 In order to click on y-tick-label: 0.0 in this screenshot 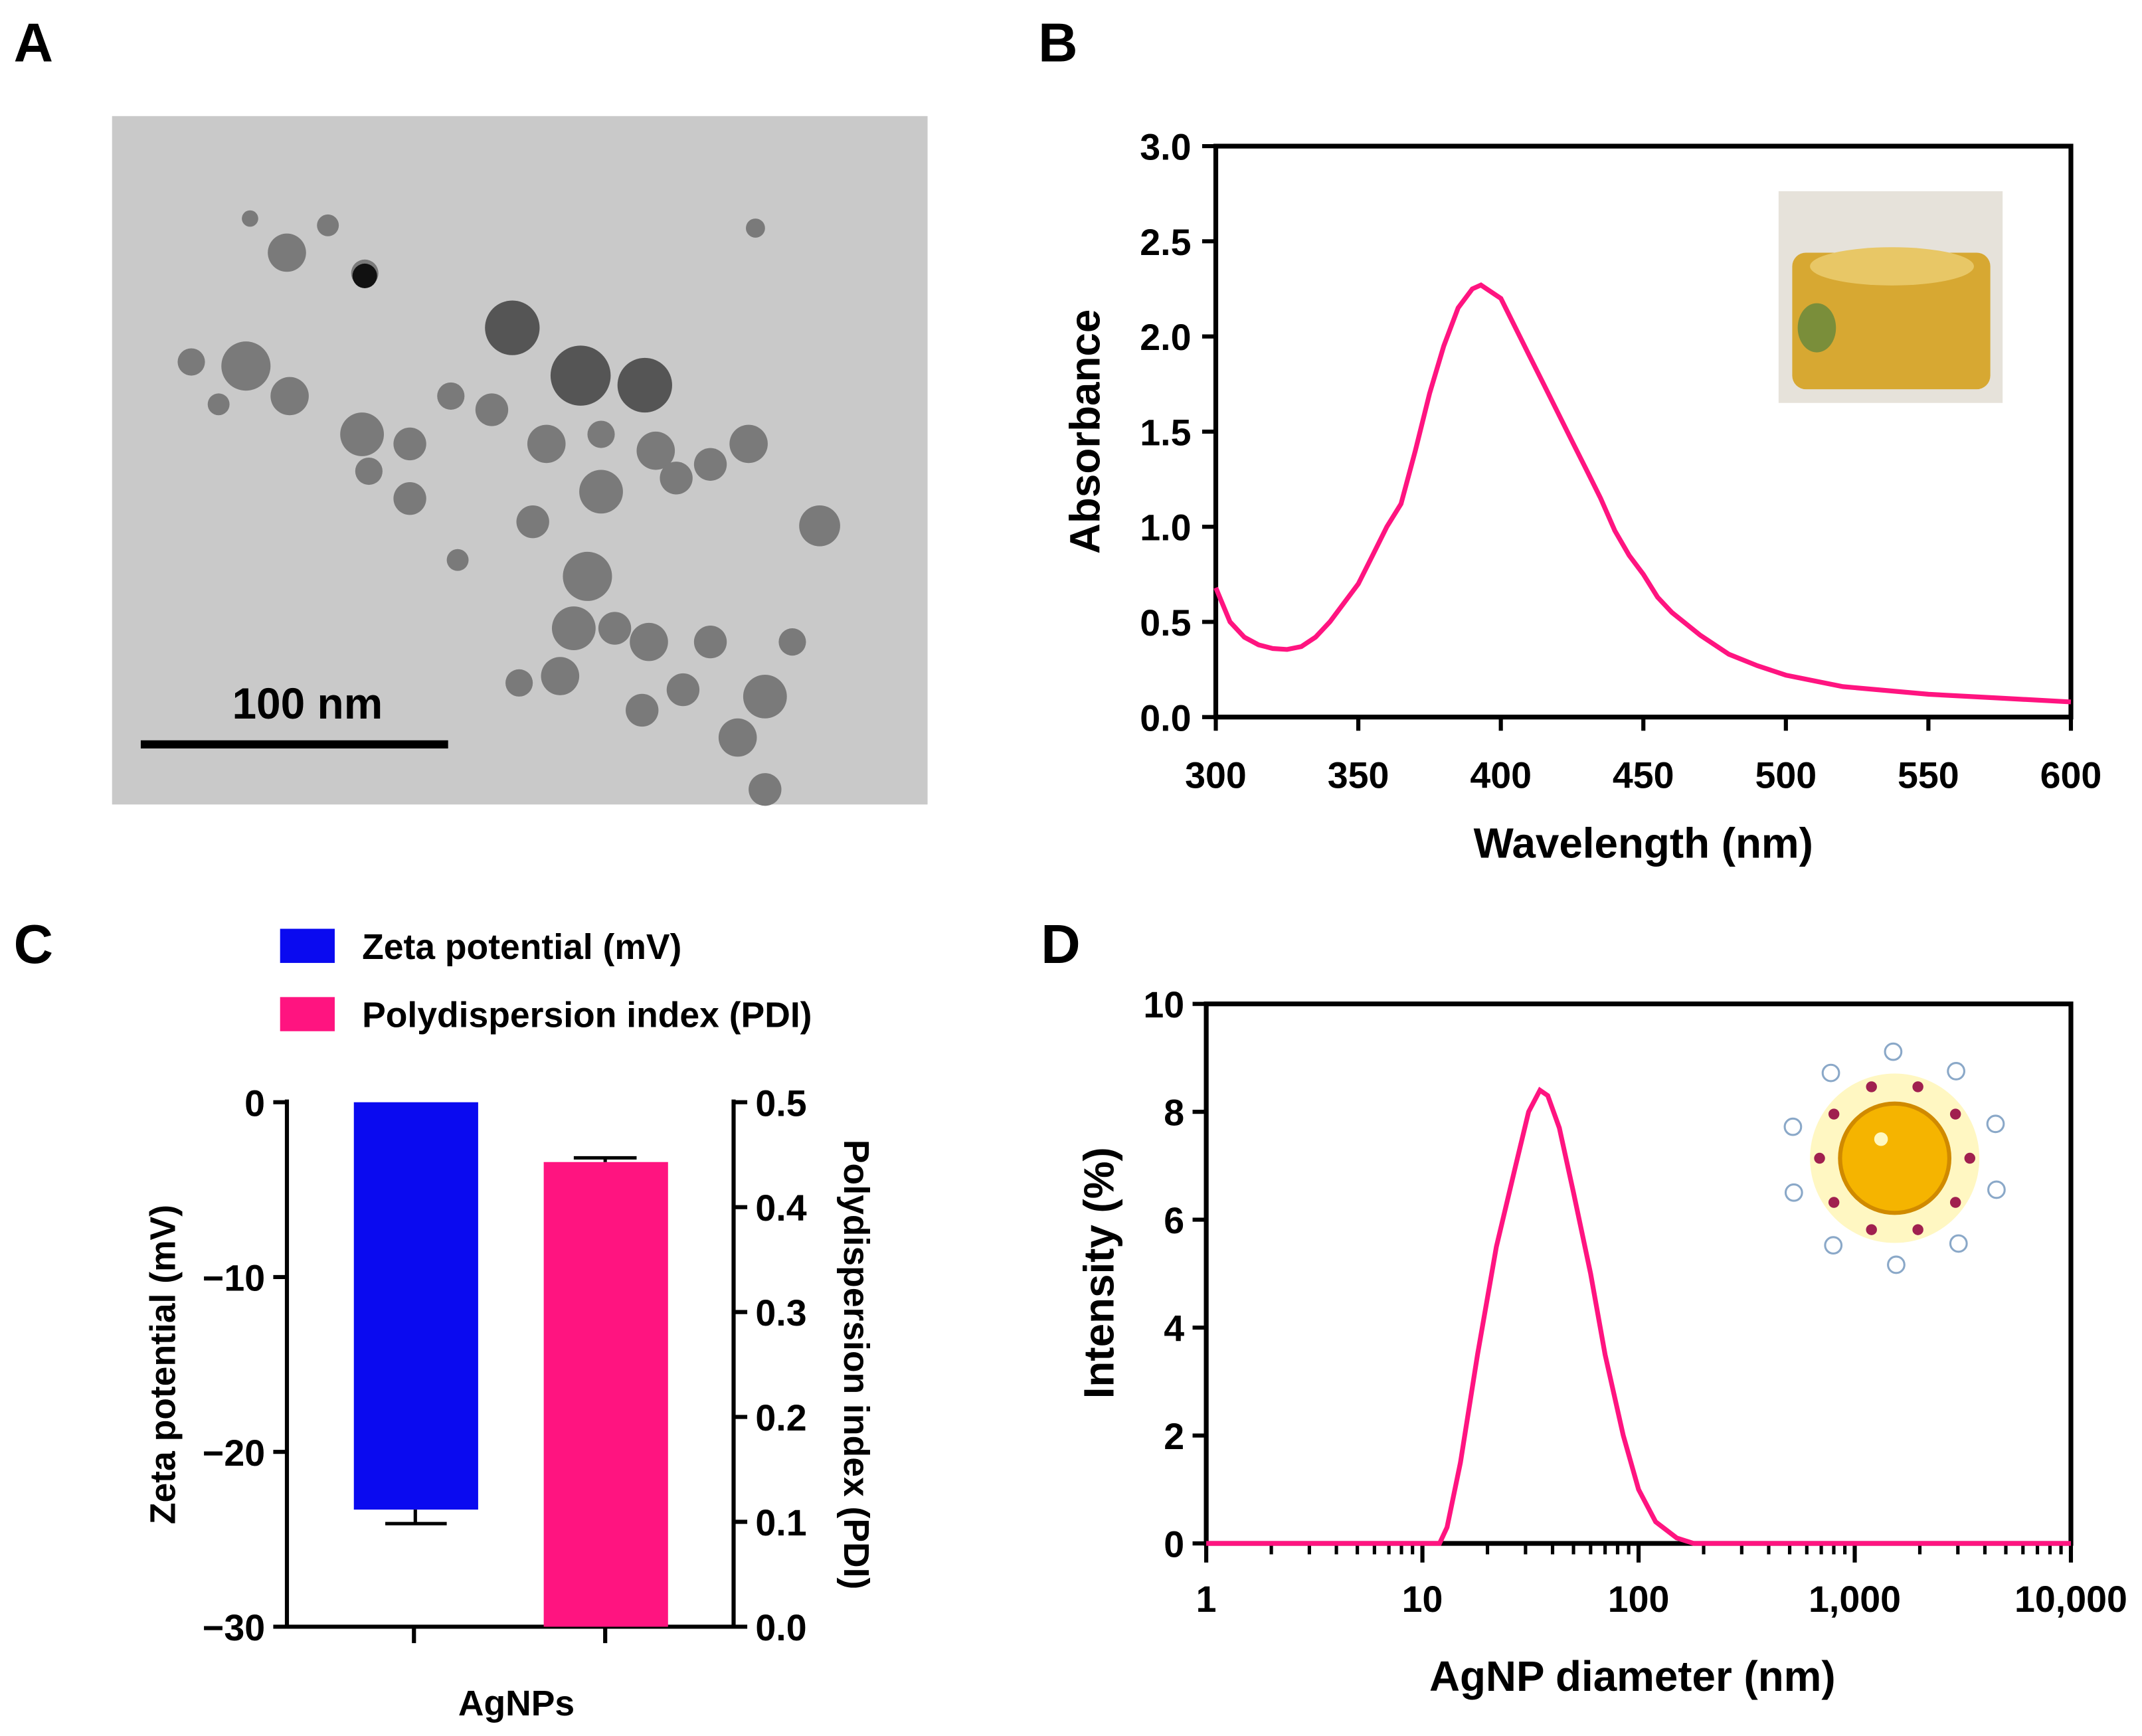, I will do `click(1165, 717)`.